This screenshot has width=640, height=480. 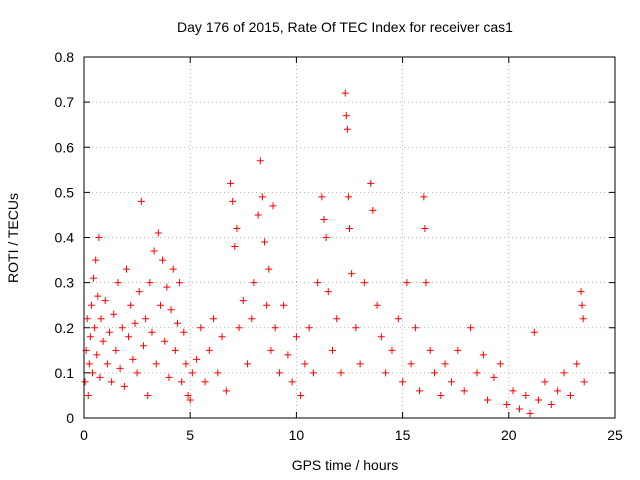 I want to click on y-tick-label: 0, so click(x=70, y=418).